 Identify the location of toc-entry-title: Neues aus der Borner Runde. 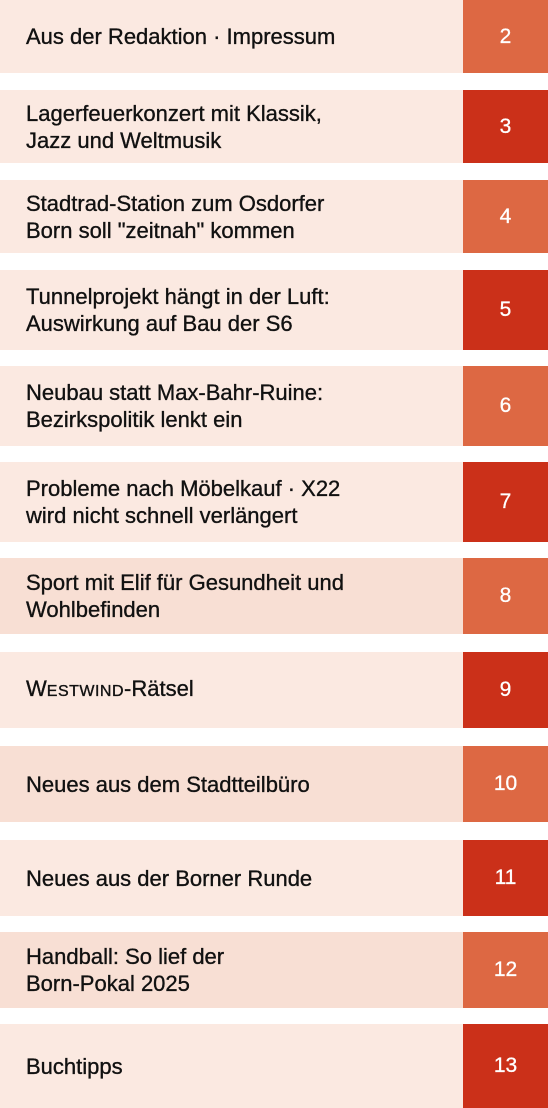
(231, 878).